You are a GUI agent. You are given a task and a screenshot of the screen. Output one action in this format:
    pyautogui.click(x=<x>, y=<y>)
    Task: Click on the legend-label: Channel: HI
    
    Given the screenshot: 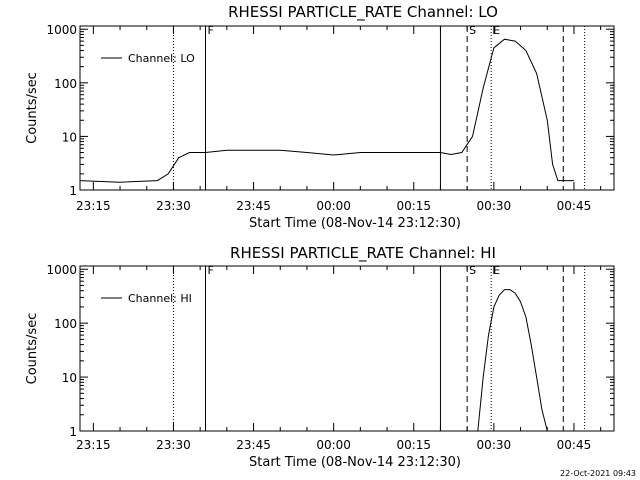 What is the action you would take?
    pyautogui.click(x=160, y=298)
    